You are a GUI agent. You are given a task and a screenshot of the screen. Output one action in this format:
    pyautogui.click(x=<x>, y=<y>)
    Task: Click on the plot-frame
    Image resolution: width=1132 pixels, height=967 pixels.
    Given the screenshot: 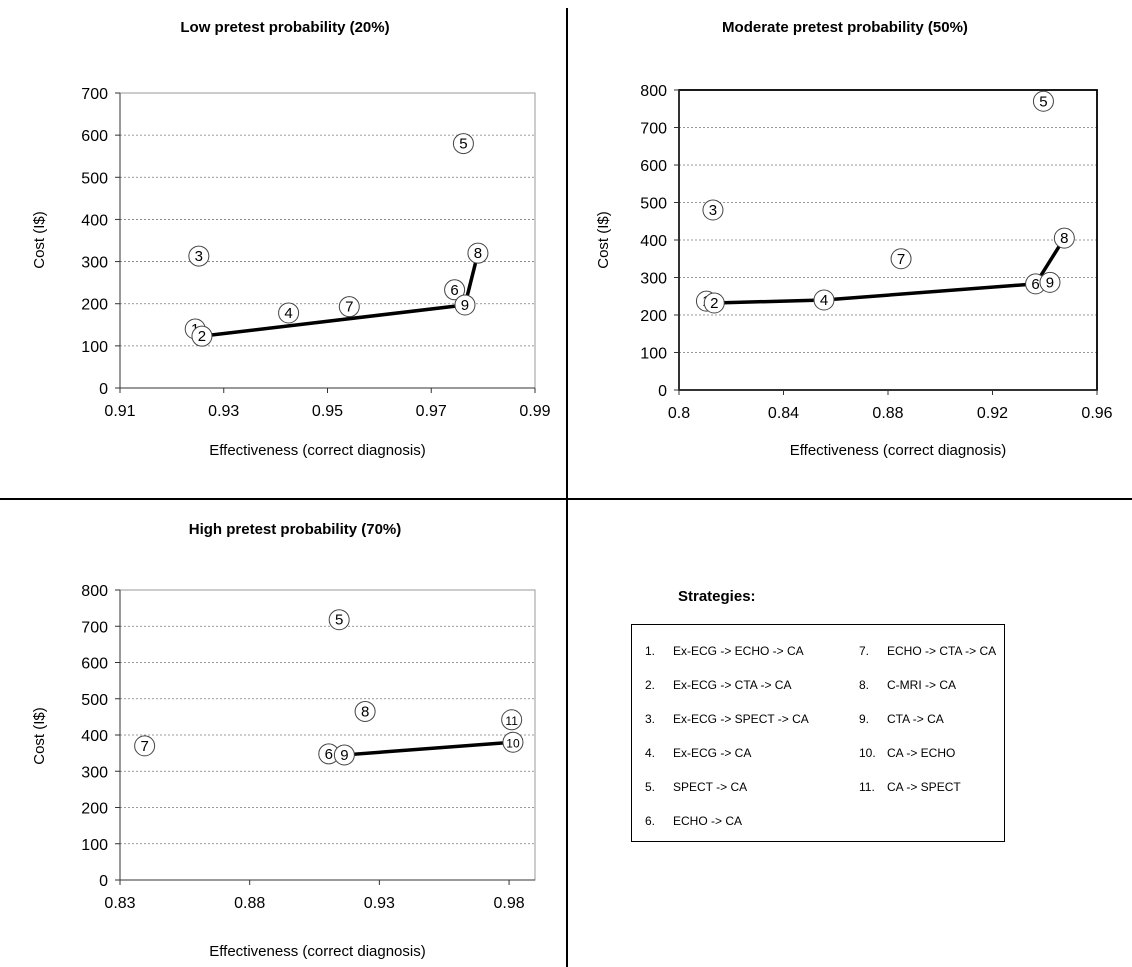 What is the action you would take?
    pyautogui.click(x=327, y=240)
    